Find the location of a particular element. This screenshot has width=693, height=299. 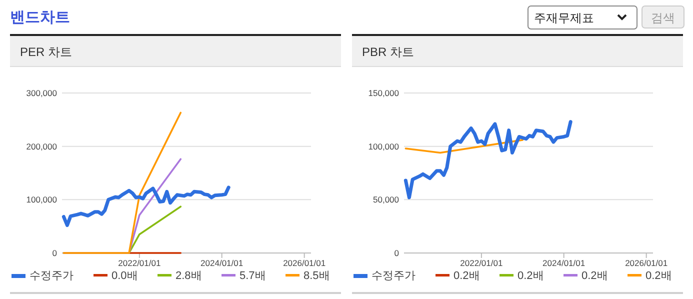

y-tick-label: 300,000 is located at coordinates (42, 93).